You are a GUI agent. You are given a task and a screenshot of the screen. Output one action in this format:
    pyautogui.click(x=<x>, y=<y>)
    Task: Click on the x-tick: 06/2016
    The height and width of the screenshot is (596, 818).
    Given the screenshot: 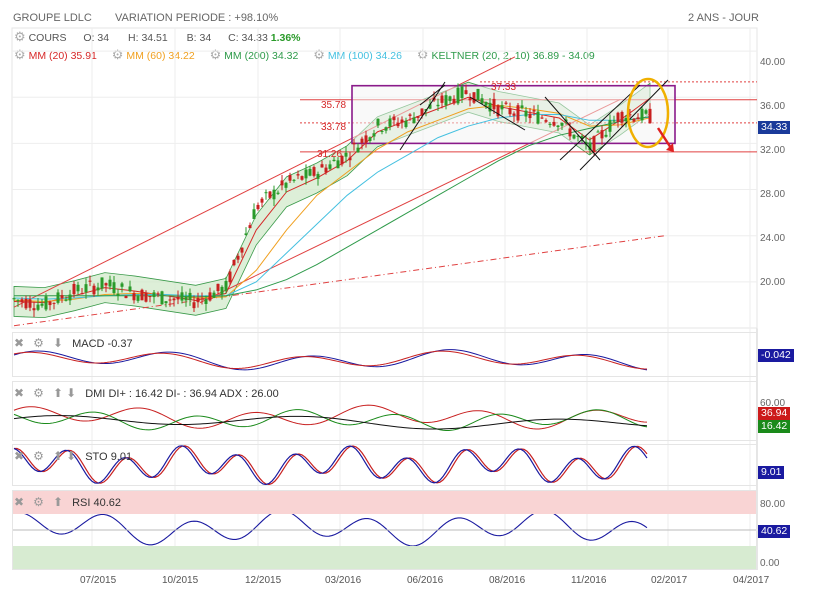 What is the action you would take?
    pyautogui.click(x=425, y=580)
    